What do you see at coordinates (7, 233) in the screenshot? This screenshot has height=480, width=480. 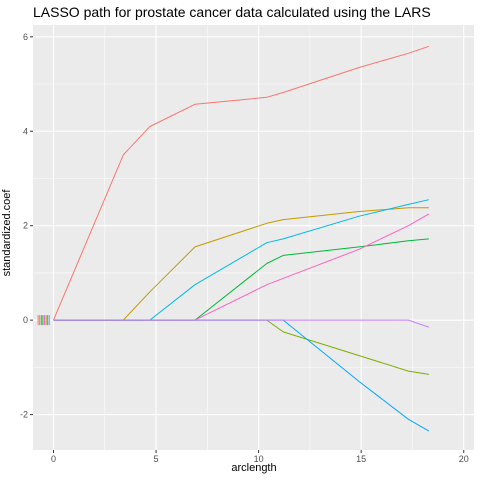 I see `y-axis-title: standardized.coef` at bounding box center [7, 233].